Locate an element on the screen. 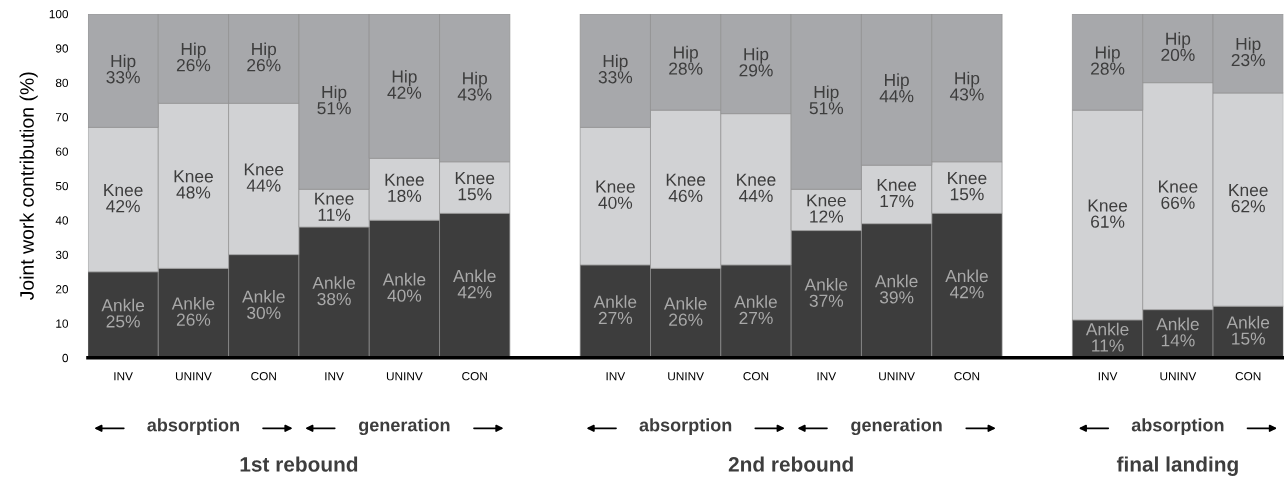 Image resolution: width=1284 pixels, height=479 pixels. data-label: 38% is located at coordinates (334, 299).